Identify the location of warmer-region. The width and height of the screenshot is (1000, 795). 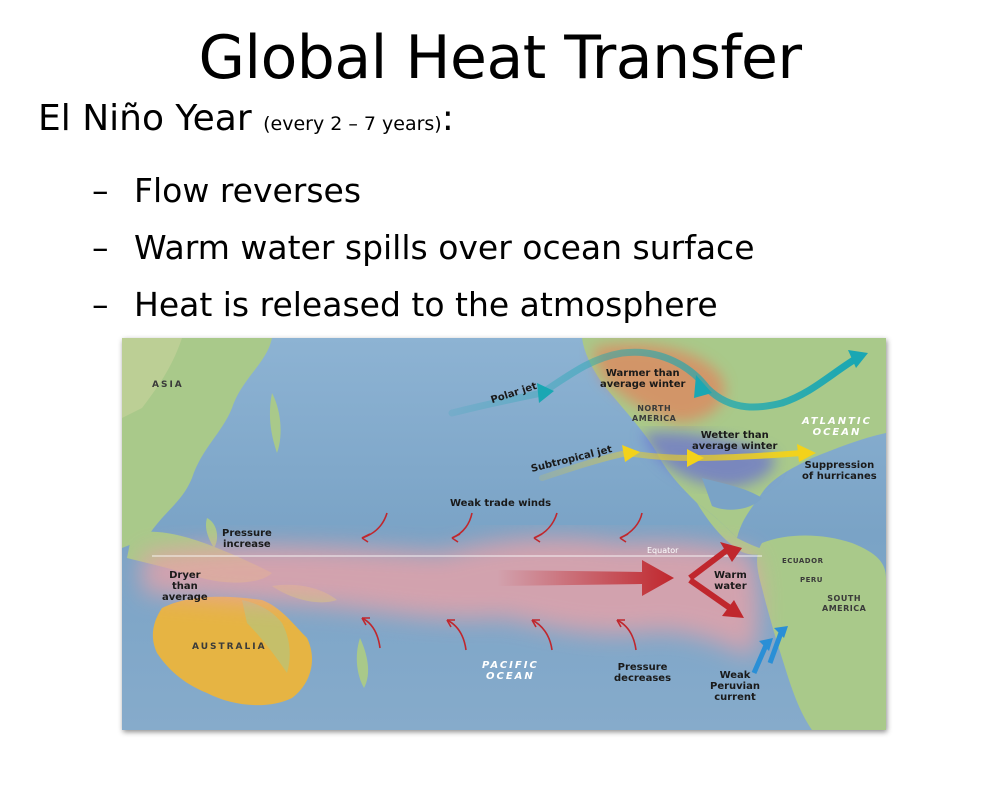
(658, 383).